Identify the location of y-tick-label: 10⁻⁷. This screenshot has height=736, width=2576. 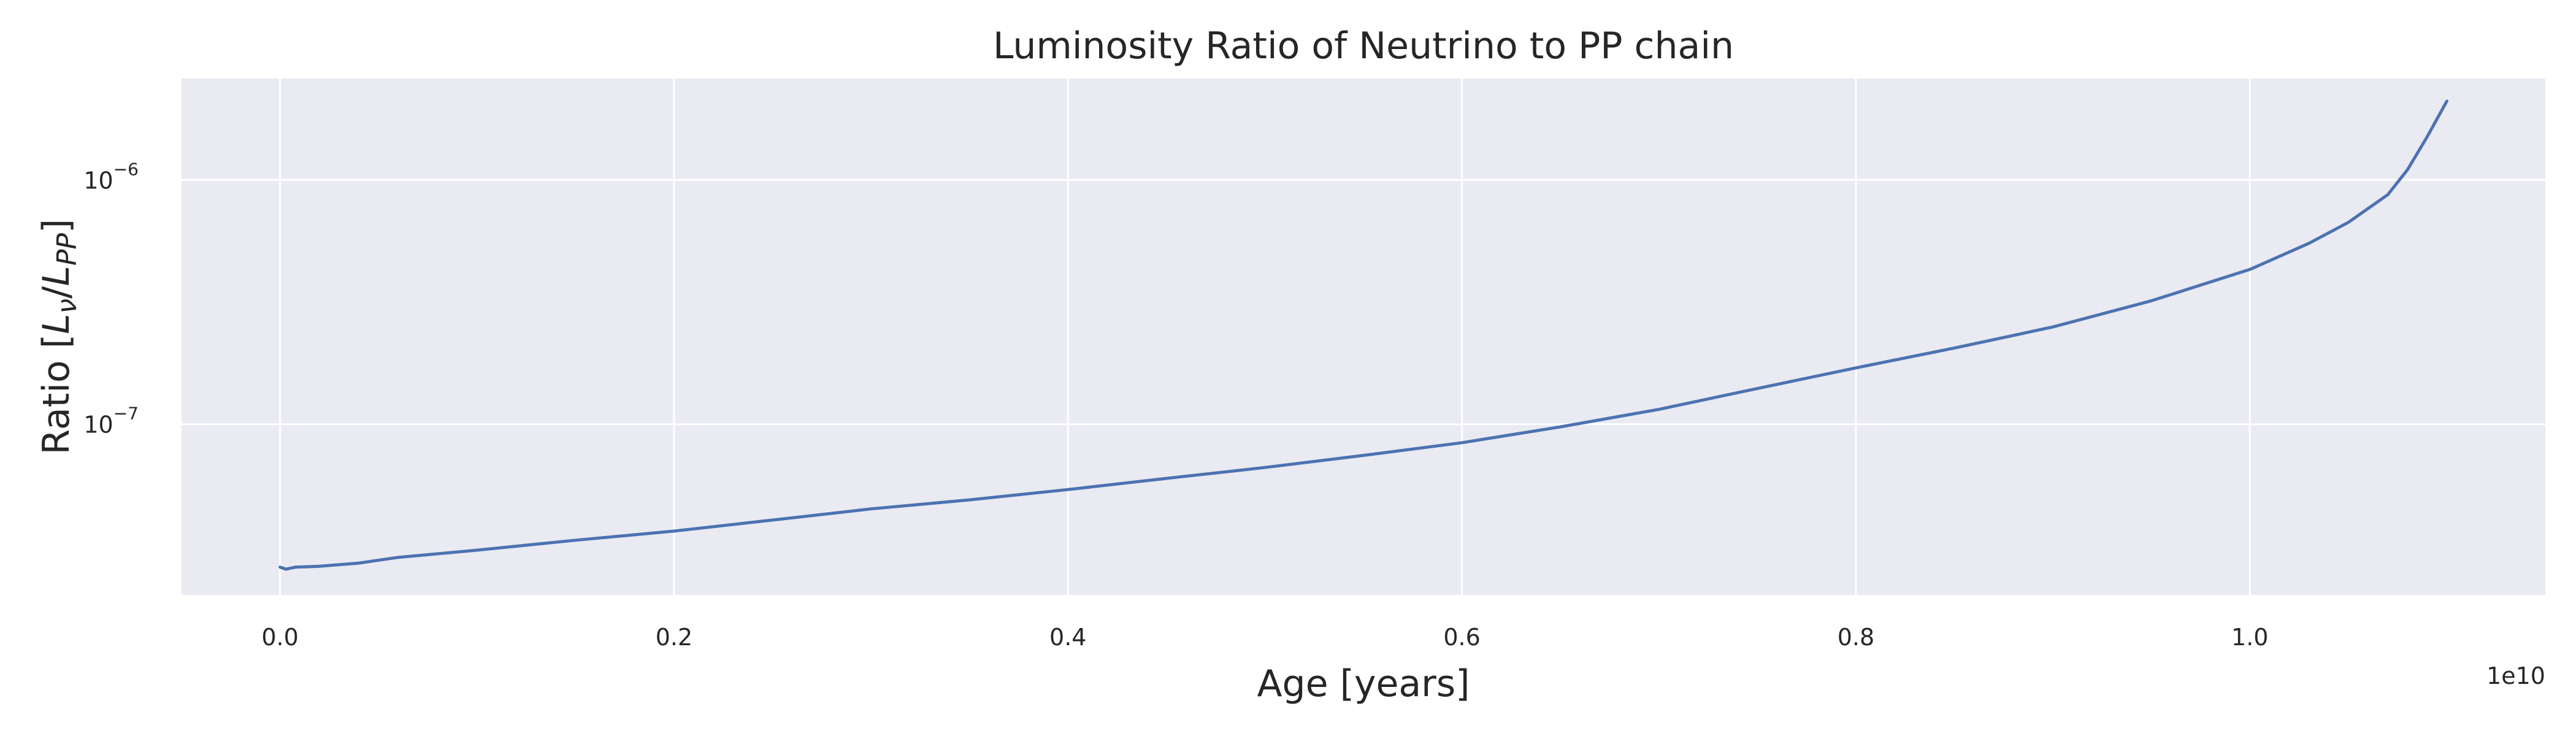
(111, 421).